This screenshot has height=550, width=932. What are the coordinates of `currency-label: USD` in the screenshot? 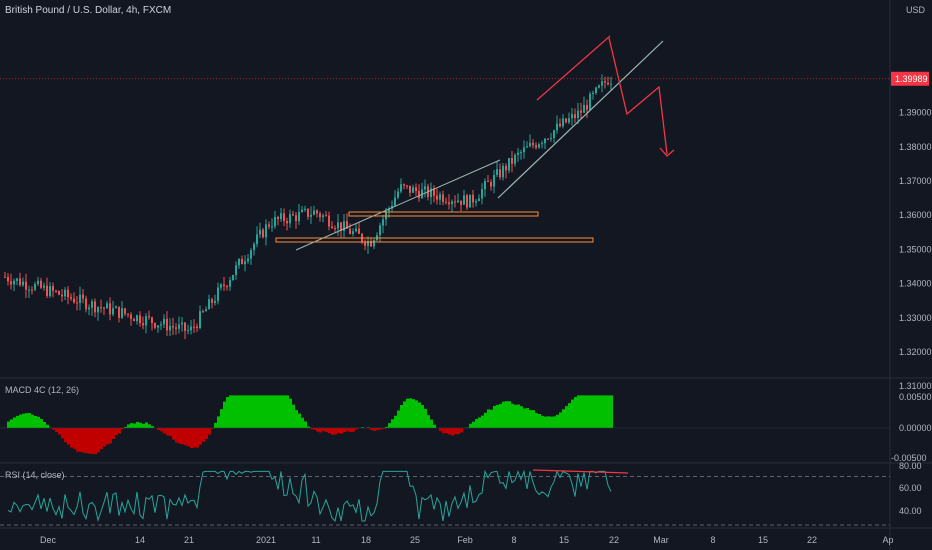 It's located at (916, 10).